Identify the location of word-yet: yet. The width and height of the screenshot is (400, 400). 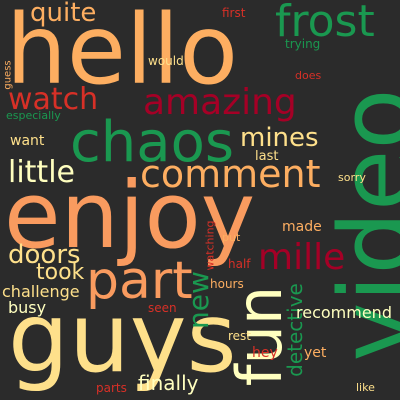
(315, 353).